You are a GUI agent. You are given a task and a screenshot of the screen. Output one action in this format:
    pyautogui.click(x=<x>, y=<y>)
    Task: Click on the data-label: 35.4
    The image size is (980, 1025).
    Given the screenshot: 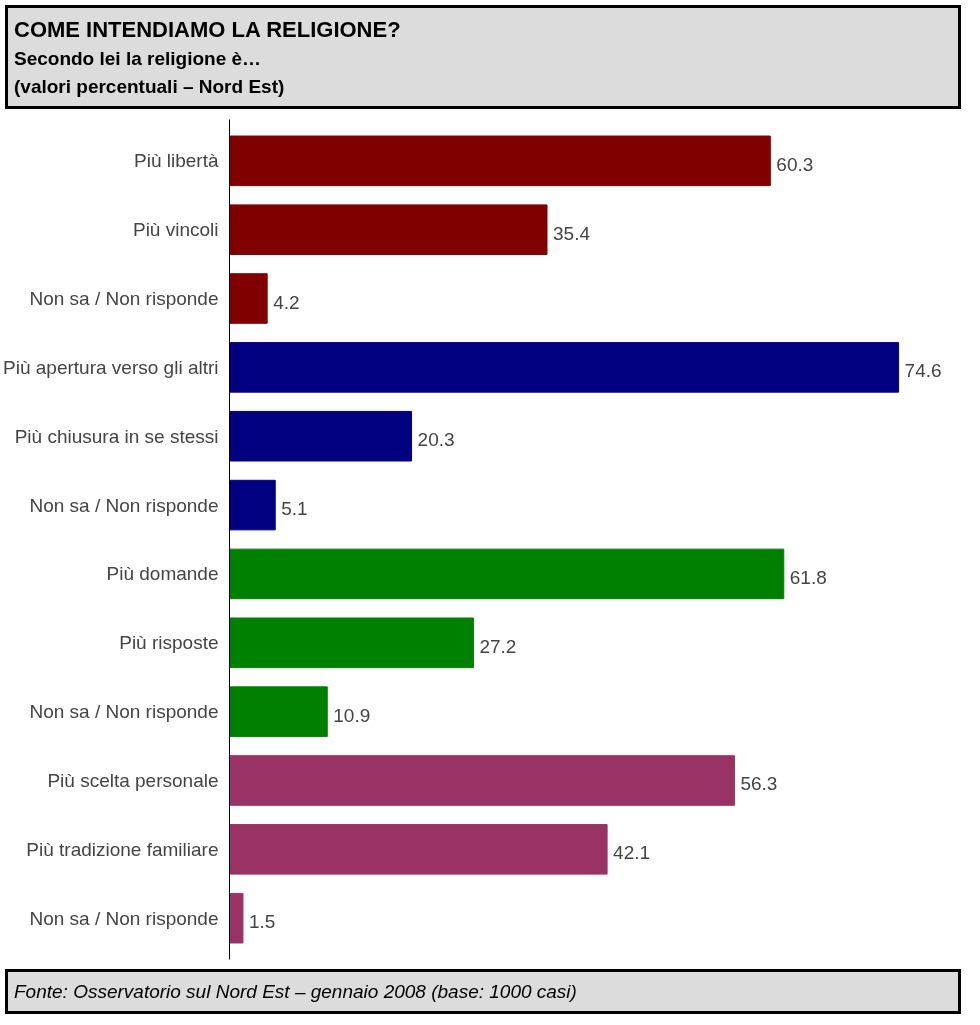 What is the action you would take?
    pyautogui.click(x=572, y=233)
    